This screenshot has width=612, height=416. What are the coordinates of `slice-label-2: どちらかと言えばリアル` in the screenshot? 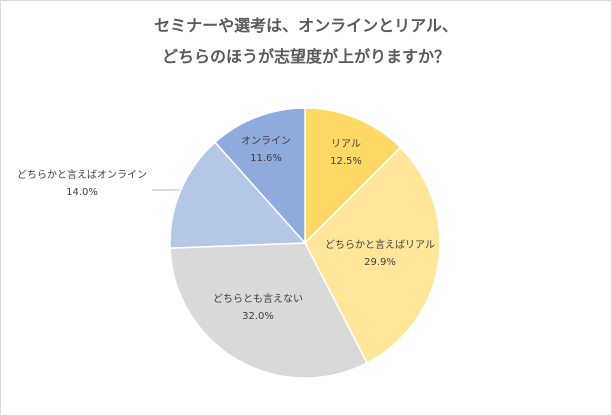 It's located at (380, 244).